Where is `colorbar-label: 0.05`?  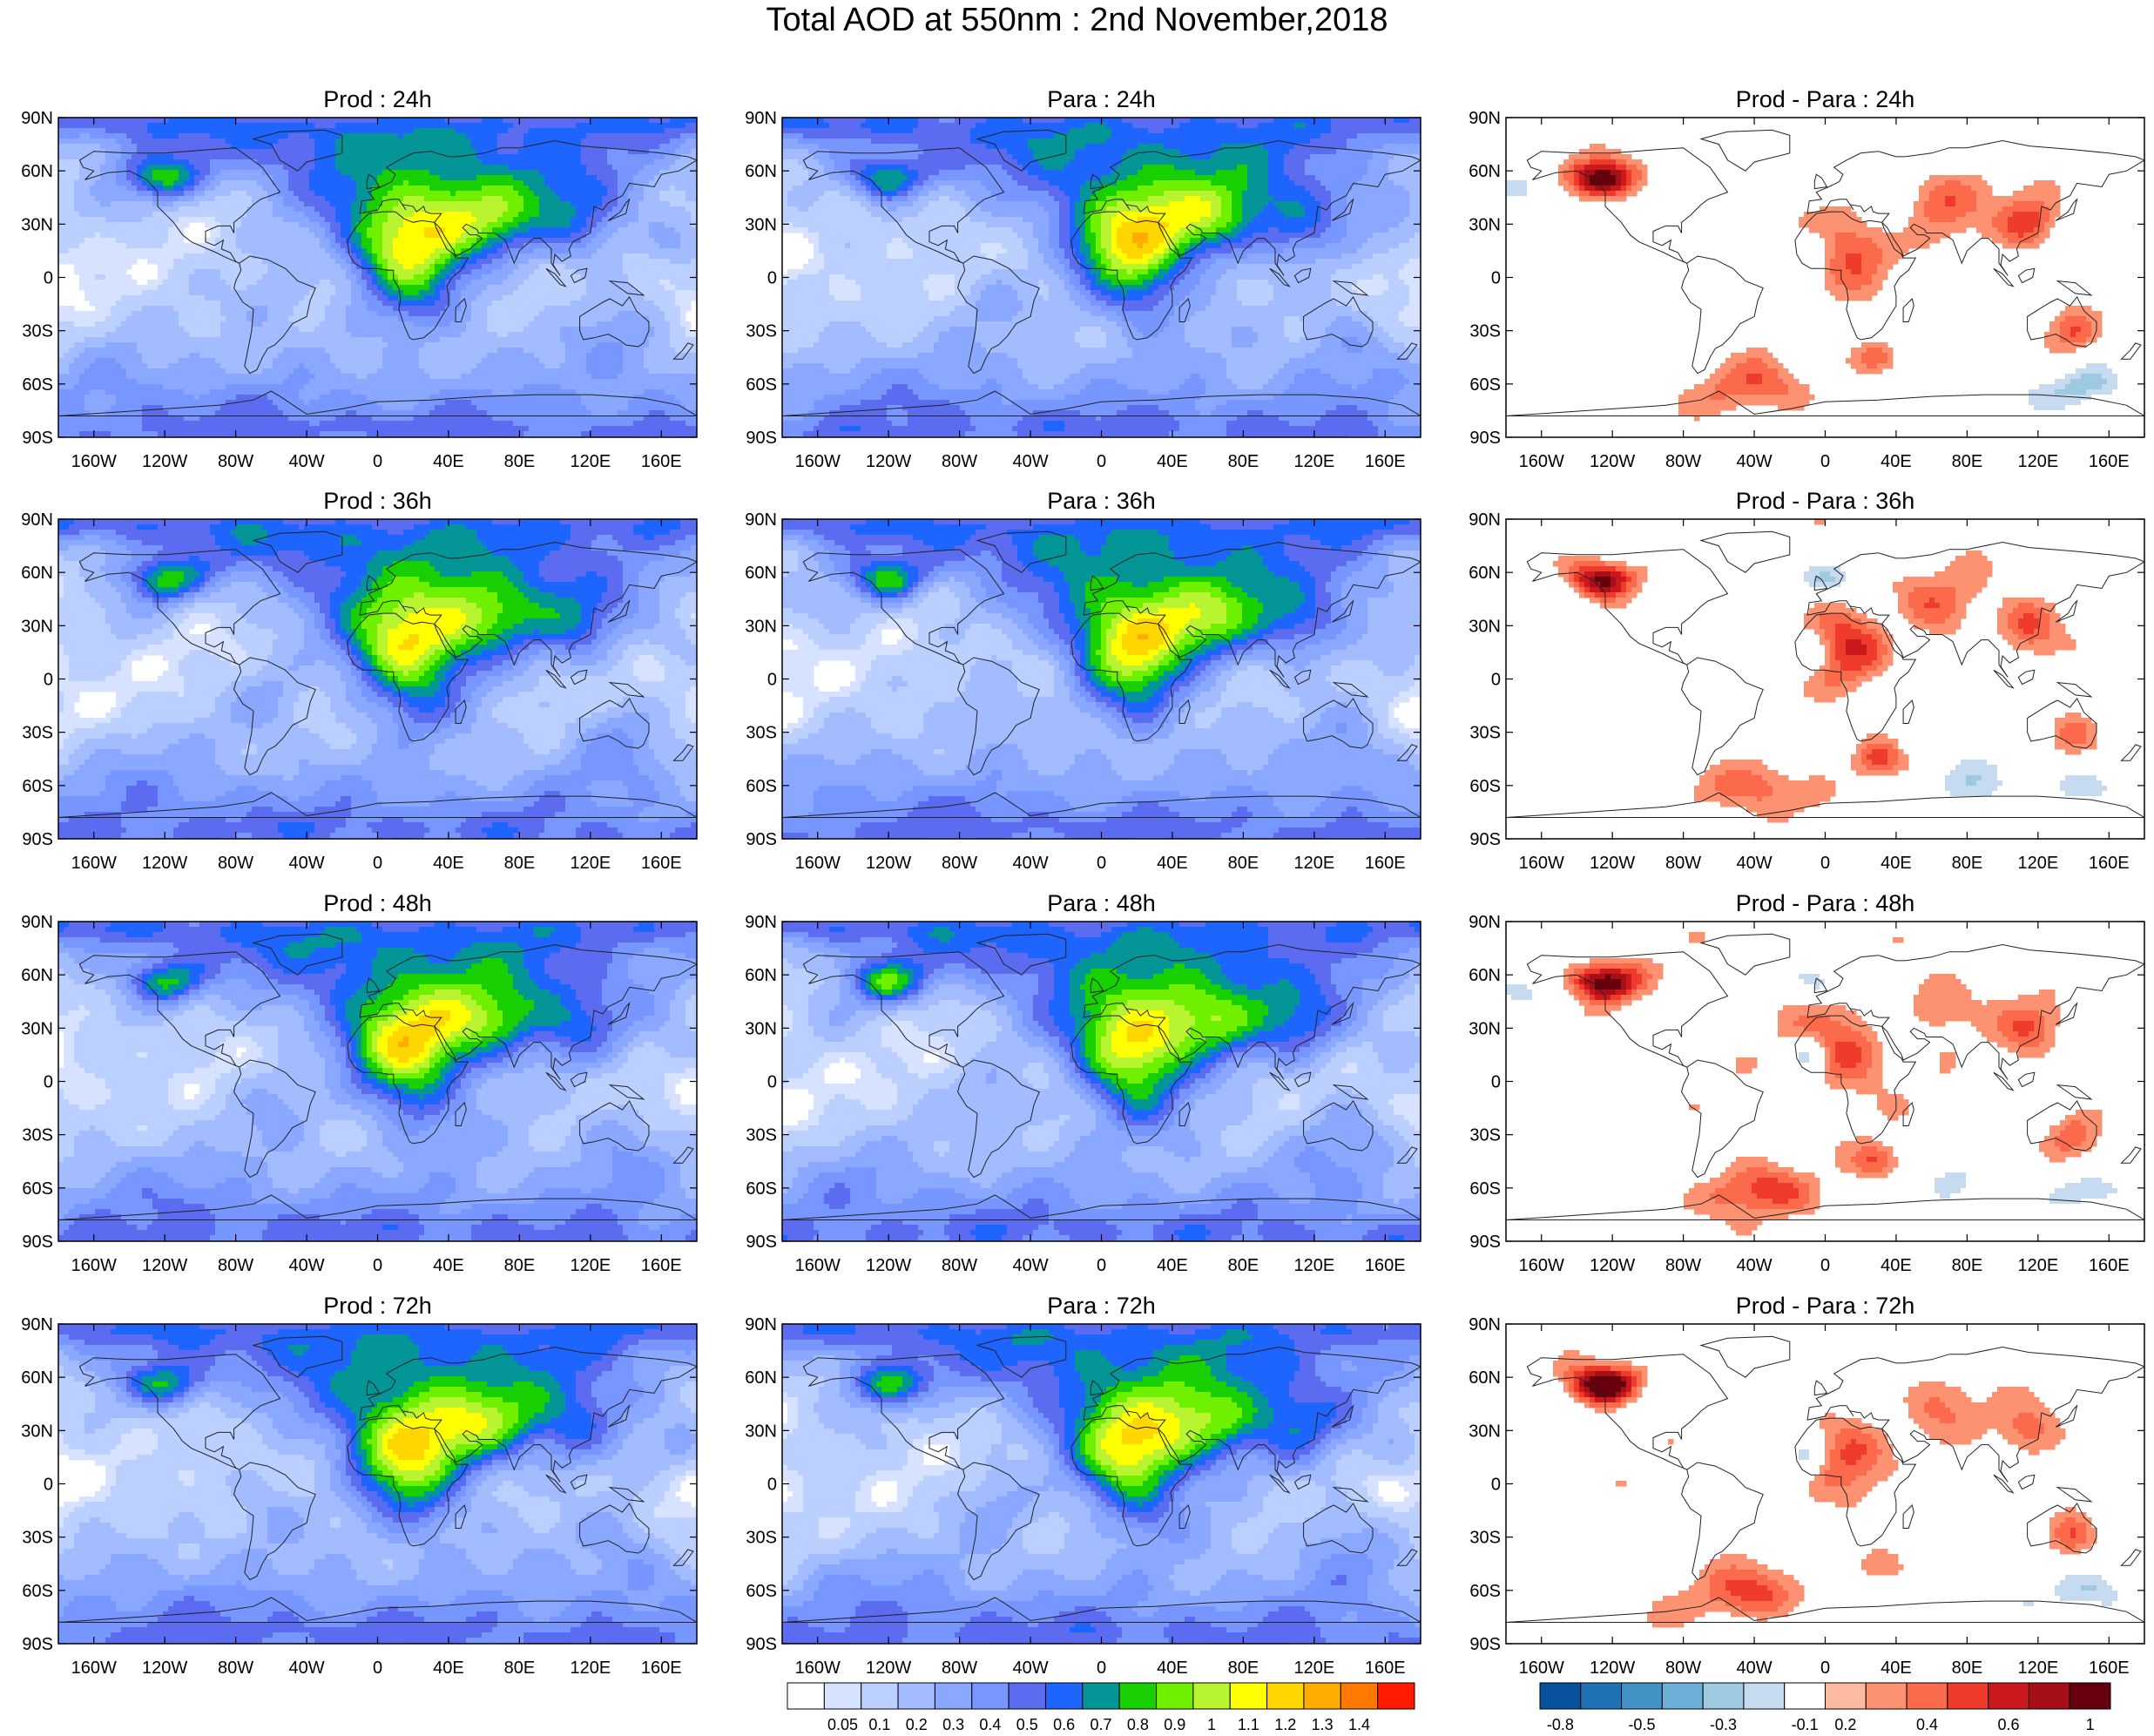 colorbar-label: 0.05 is located at coordinates (842, 1724).